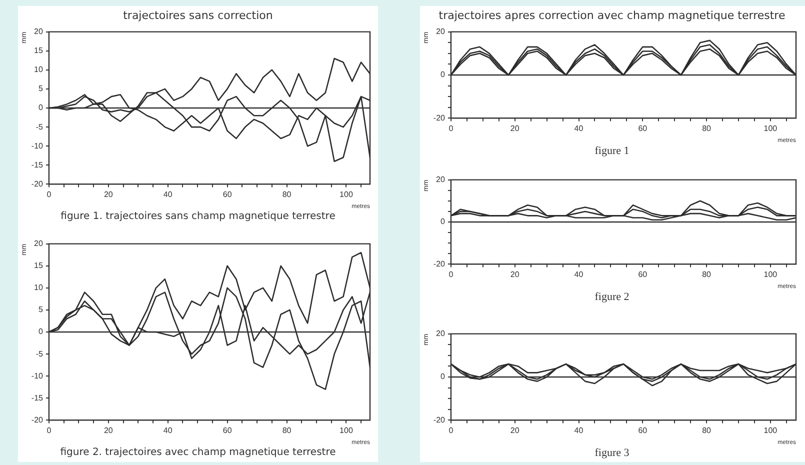 The width and height of the screenshot is (805, 465). What do you see at coordinates (612, 453) in the screenshot?
I see `caption: figure 3` at bounding box center [612, 453].